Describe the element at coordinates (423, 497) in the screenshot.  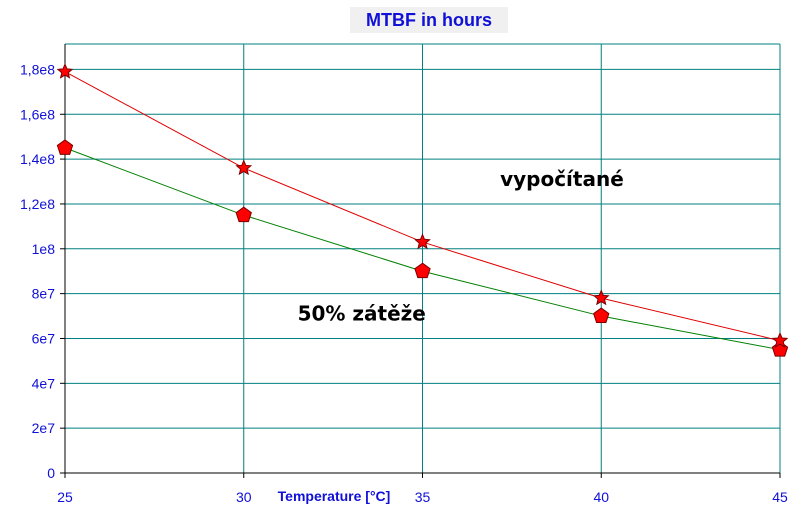
I see `x-tick-label: 35` at that location.